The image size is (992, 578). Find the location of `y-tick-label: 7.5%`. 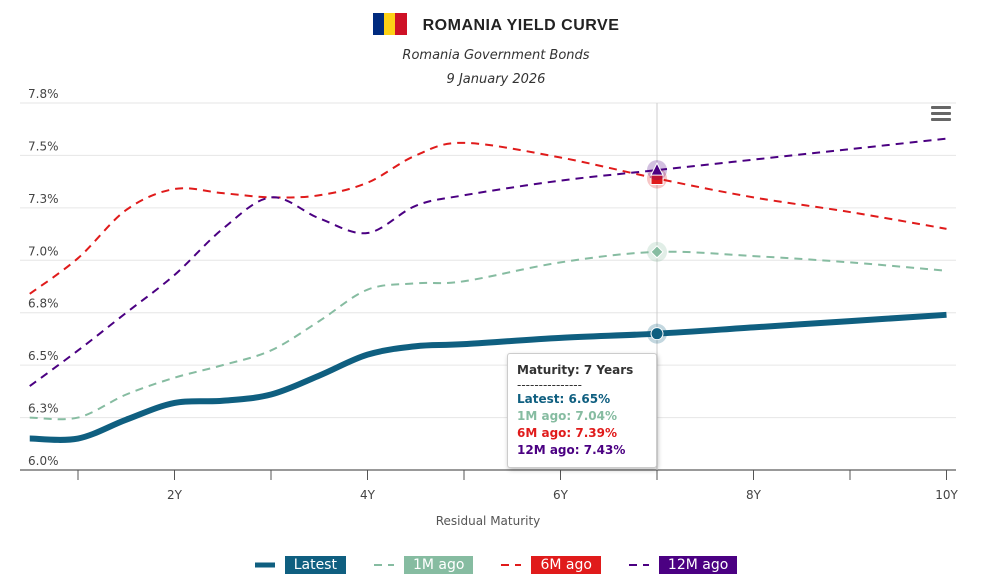

y-tick-label: 7.5% is located at coordinates (43, 146).